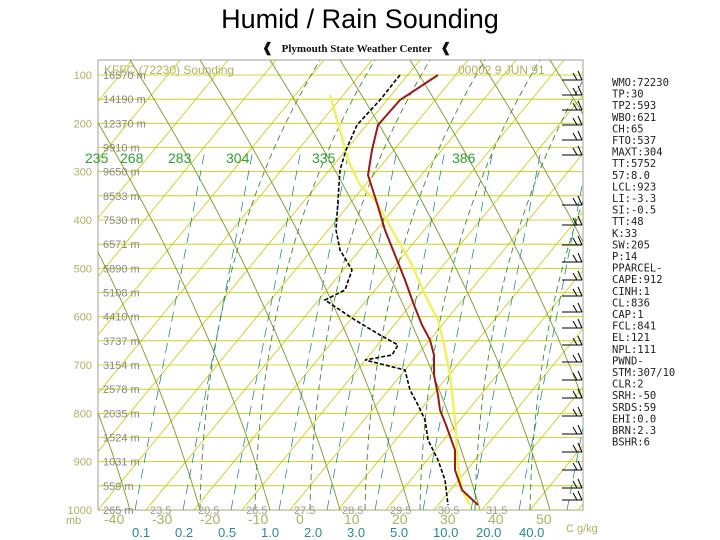 The image size is (720, 540). Describe the element at coordinates (628, 129) in the screenshot. I see `index-entry: CH:65` at that location.